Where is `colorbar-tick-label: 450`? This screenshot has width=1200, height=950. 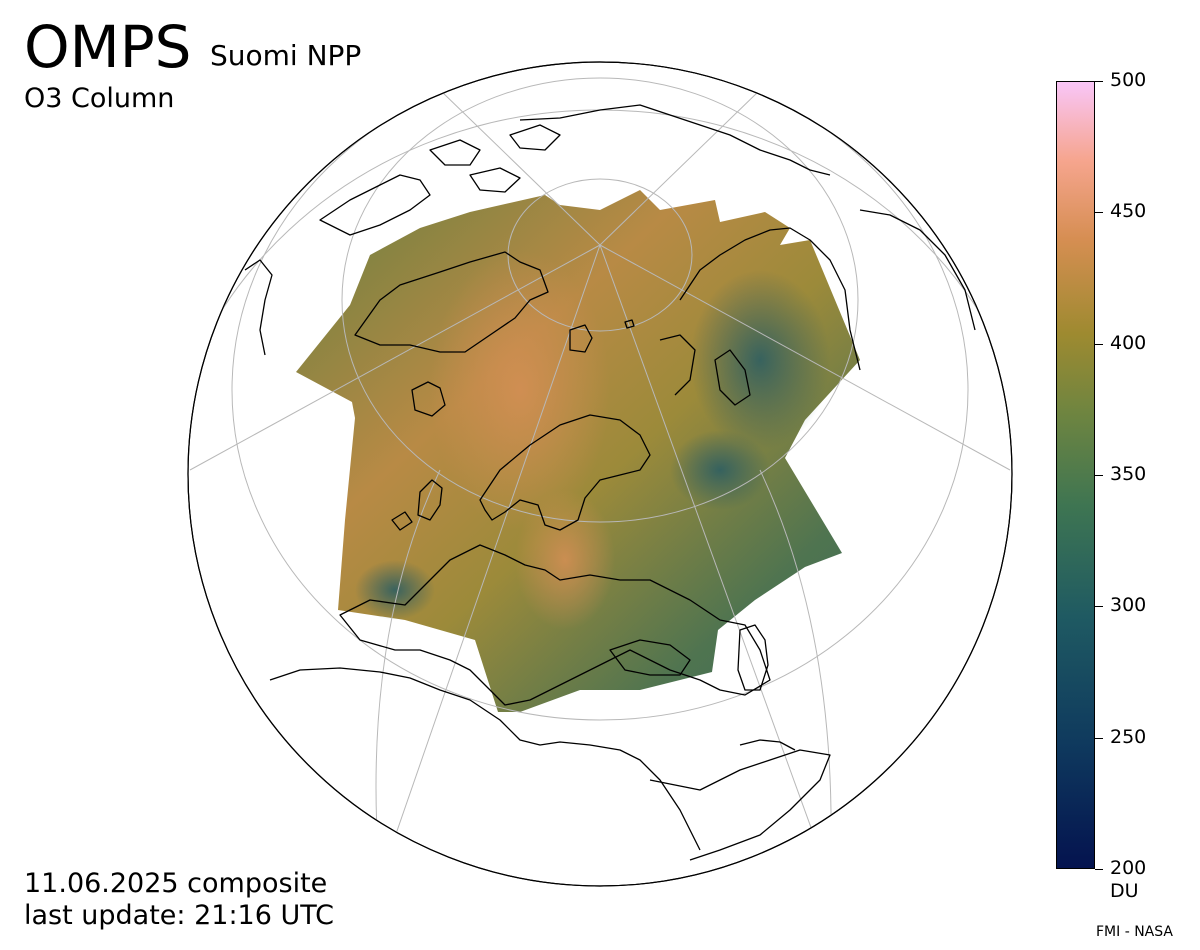
colorbar-tick-label: 450 is located at coordinates (1128, 211).